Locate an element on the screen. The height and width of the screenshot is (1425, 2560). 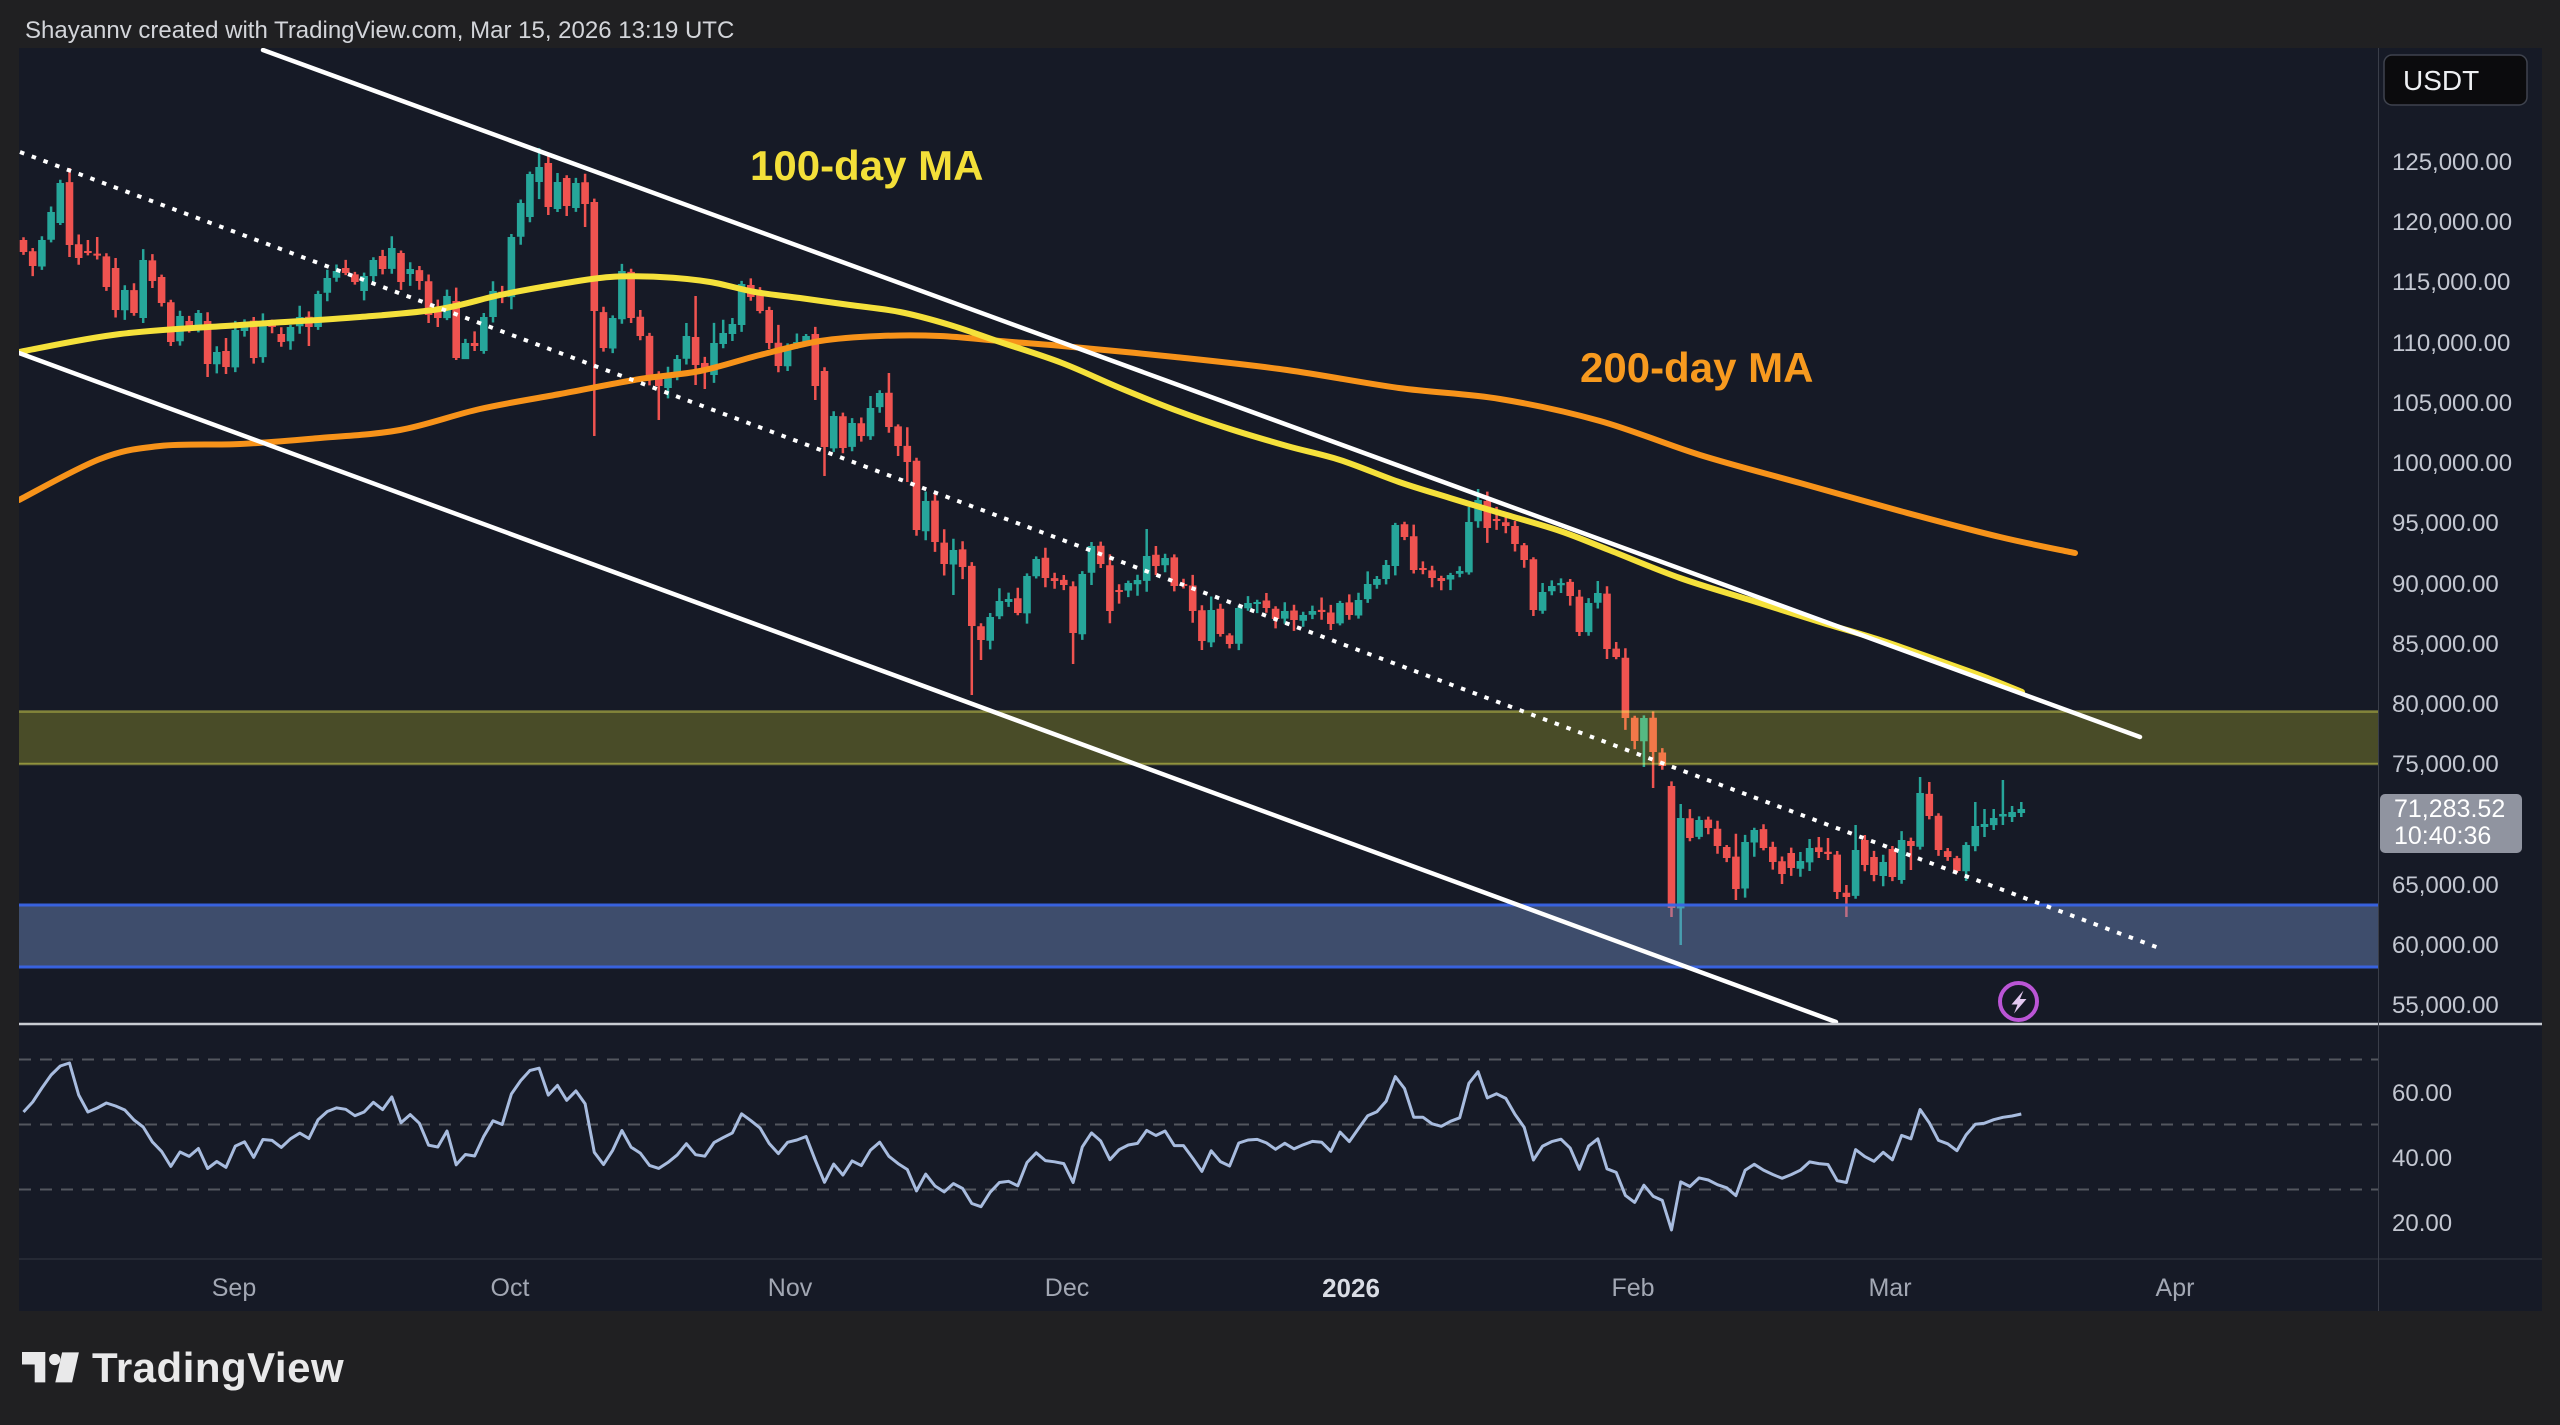
svg-text: 60,000.00 is located at coordinates (2445, 945).